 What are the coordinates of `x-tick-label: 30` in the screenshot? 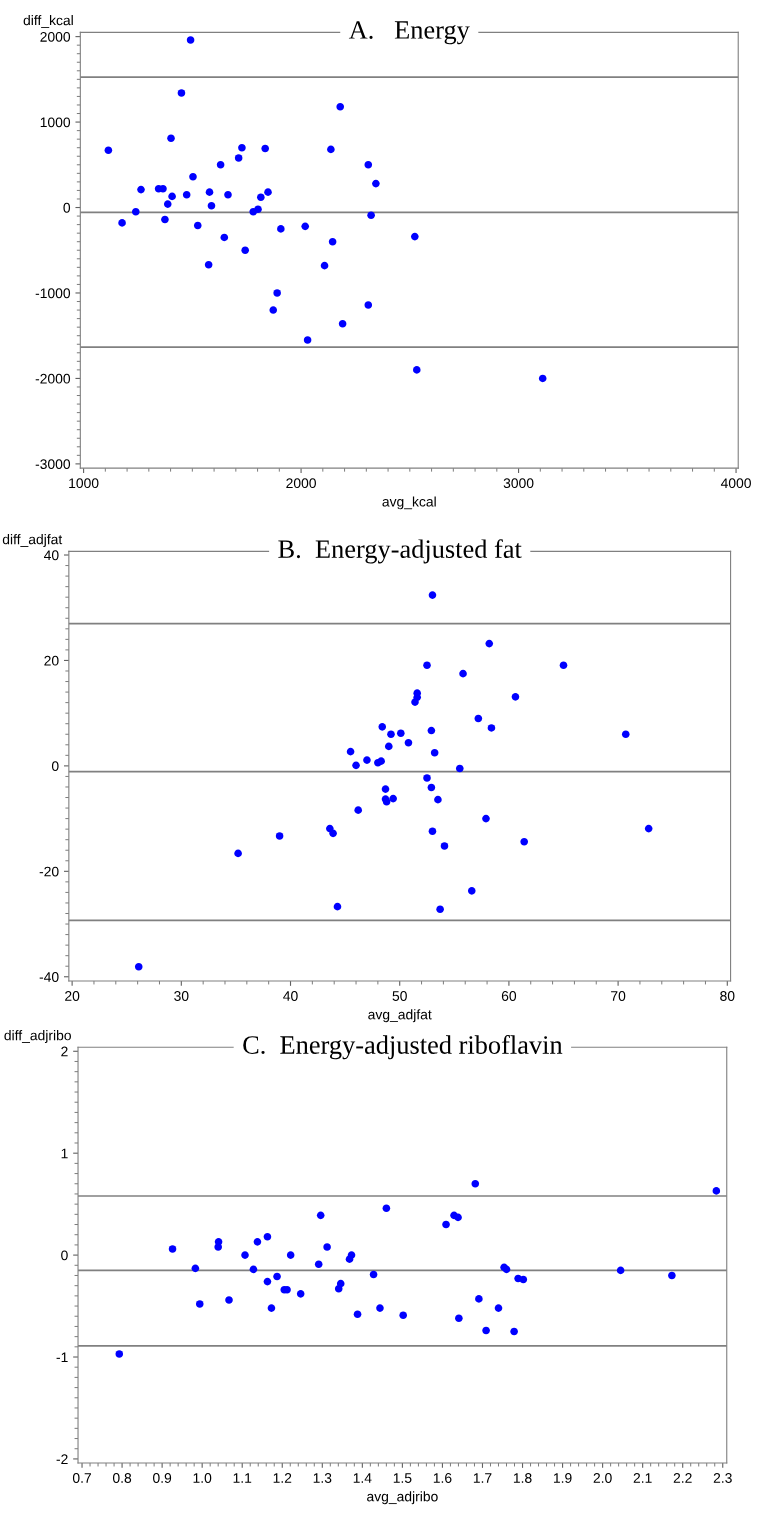 It's located at (181, 996).